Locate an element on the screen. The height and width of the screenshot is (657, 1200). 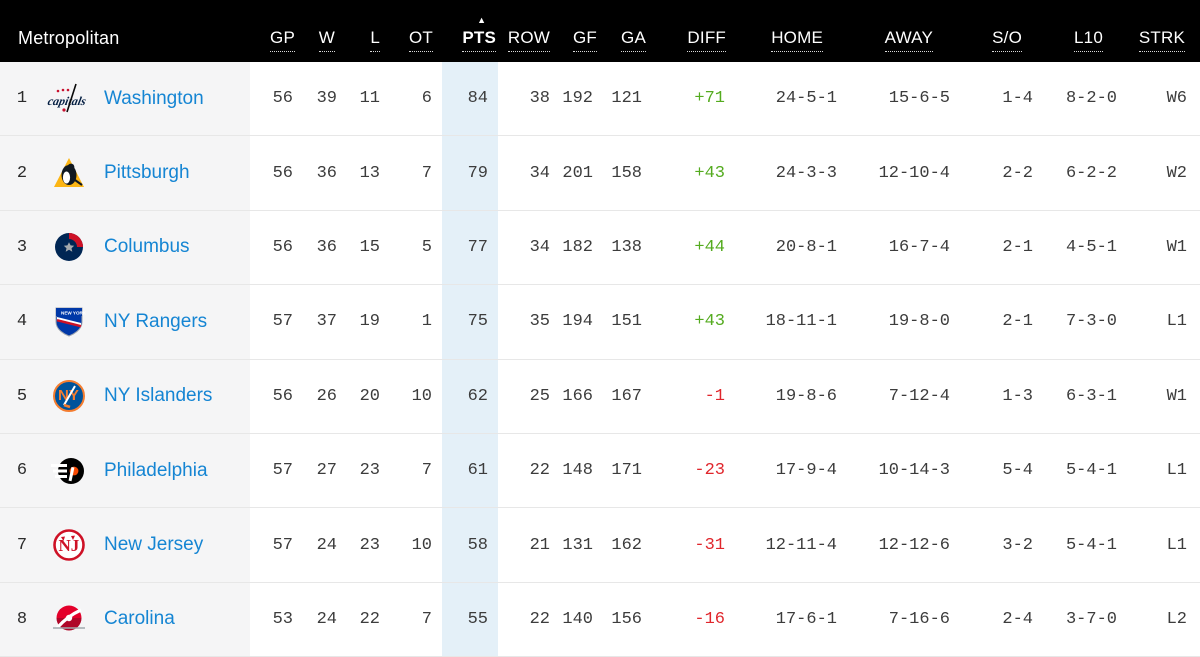
stat-ot: 6 is located at coordinates (426, 99).